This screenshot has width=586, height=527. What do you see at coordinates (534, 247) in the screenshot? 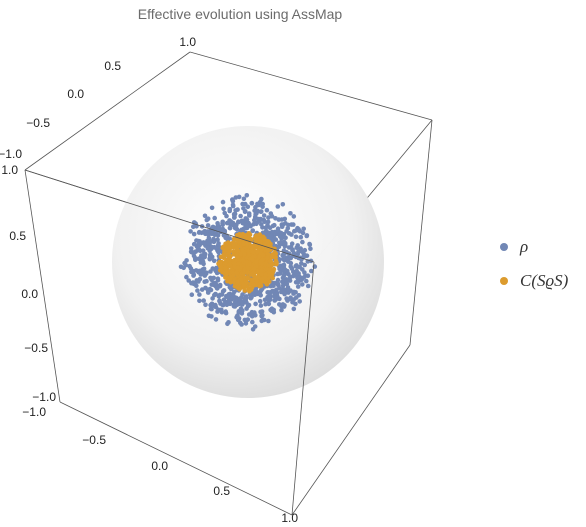
I see `legend-item-rho: ρ` at bounding box center [534, 247].